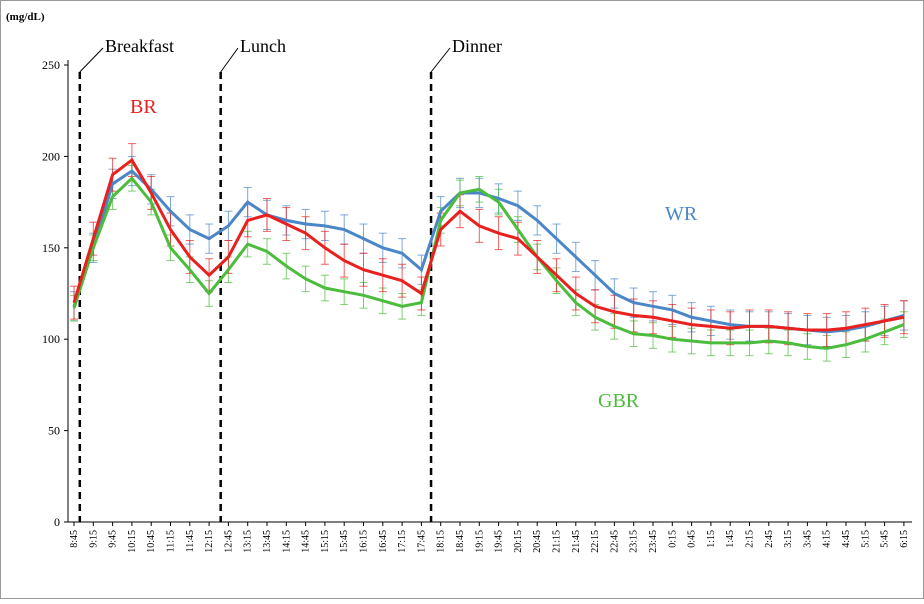 This screenshot has width=924, height=604. I want to click on x-tick-label: 14:45, so click(306, 541).